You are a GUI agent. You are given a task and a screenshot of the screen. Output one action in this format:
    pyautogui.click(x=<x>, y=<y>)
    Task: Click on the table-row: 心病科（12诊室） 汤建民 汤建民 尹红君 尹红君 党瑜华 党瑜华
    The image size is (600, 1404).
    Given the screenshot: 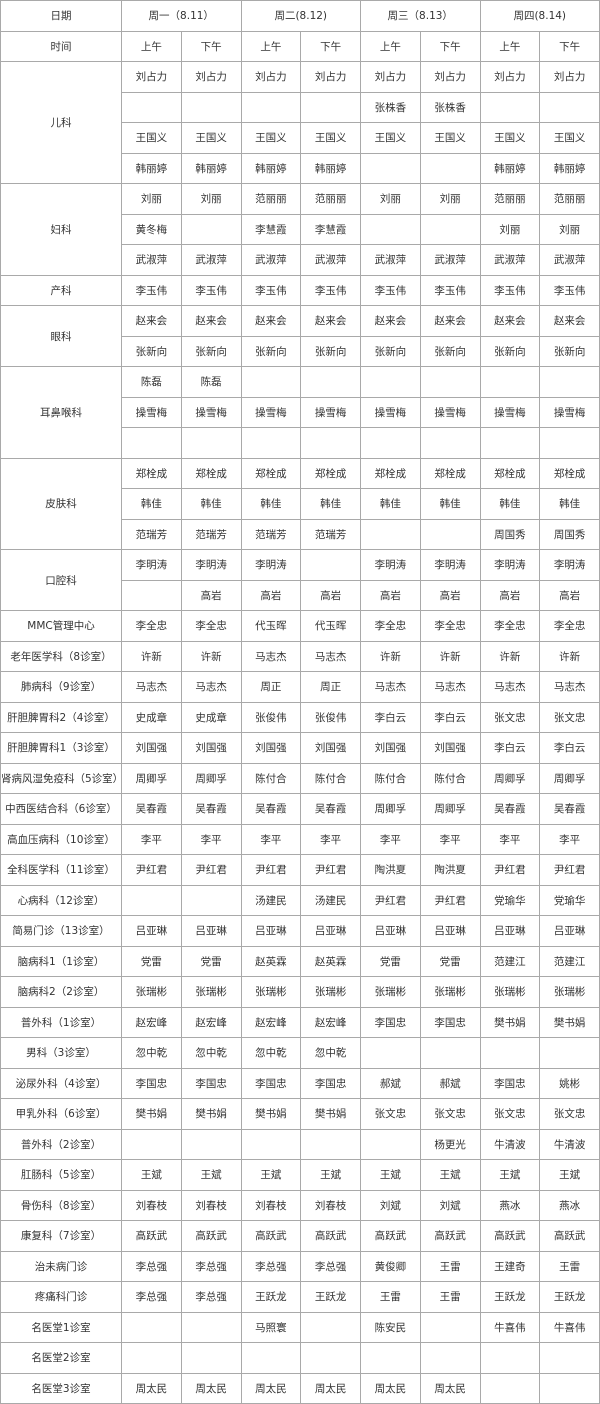 What is the action you would take?
    pyautogui.click(x=300, y=900)
    